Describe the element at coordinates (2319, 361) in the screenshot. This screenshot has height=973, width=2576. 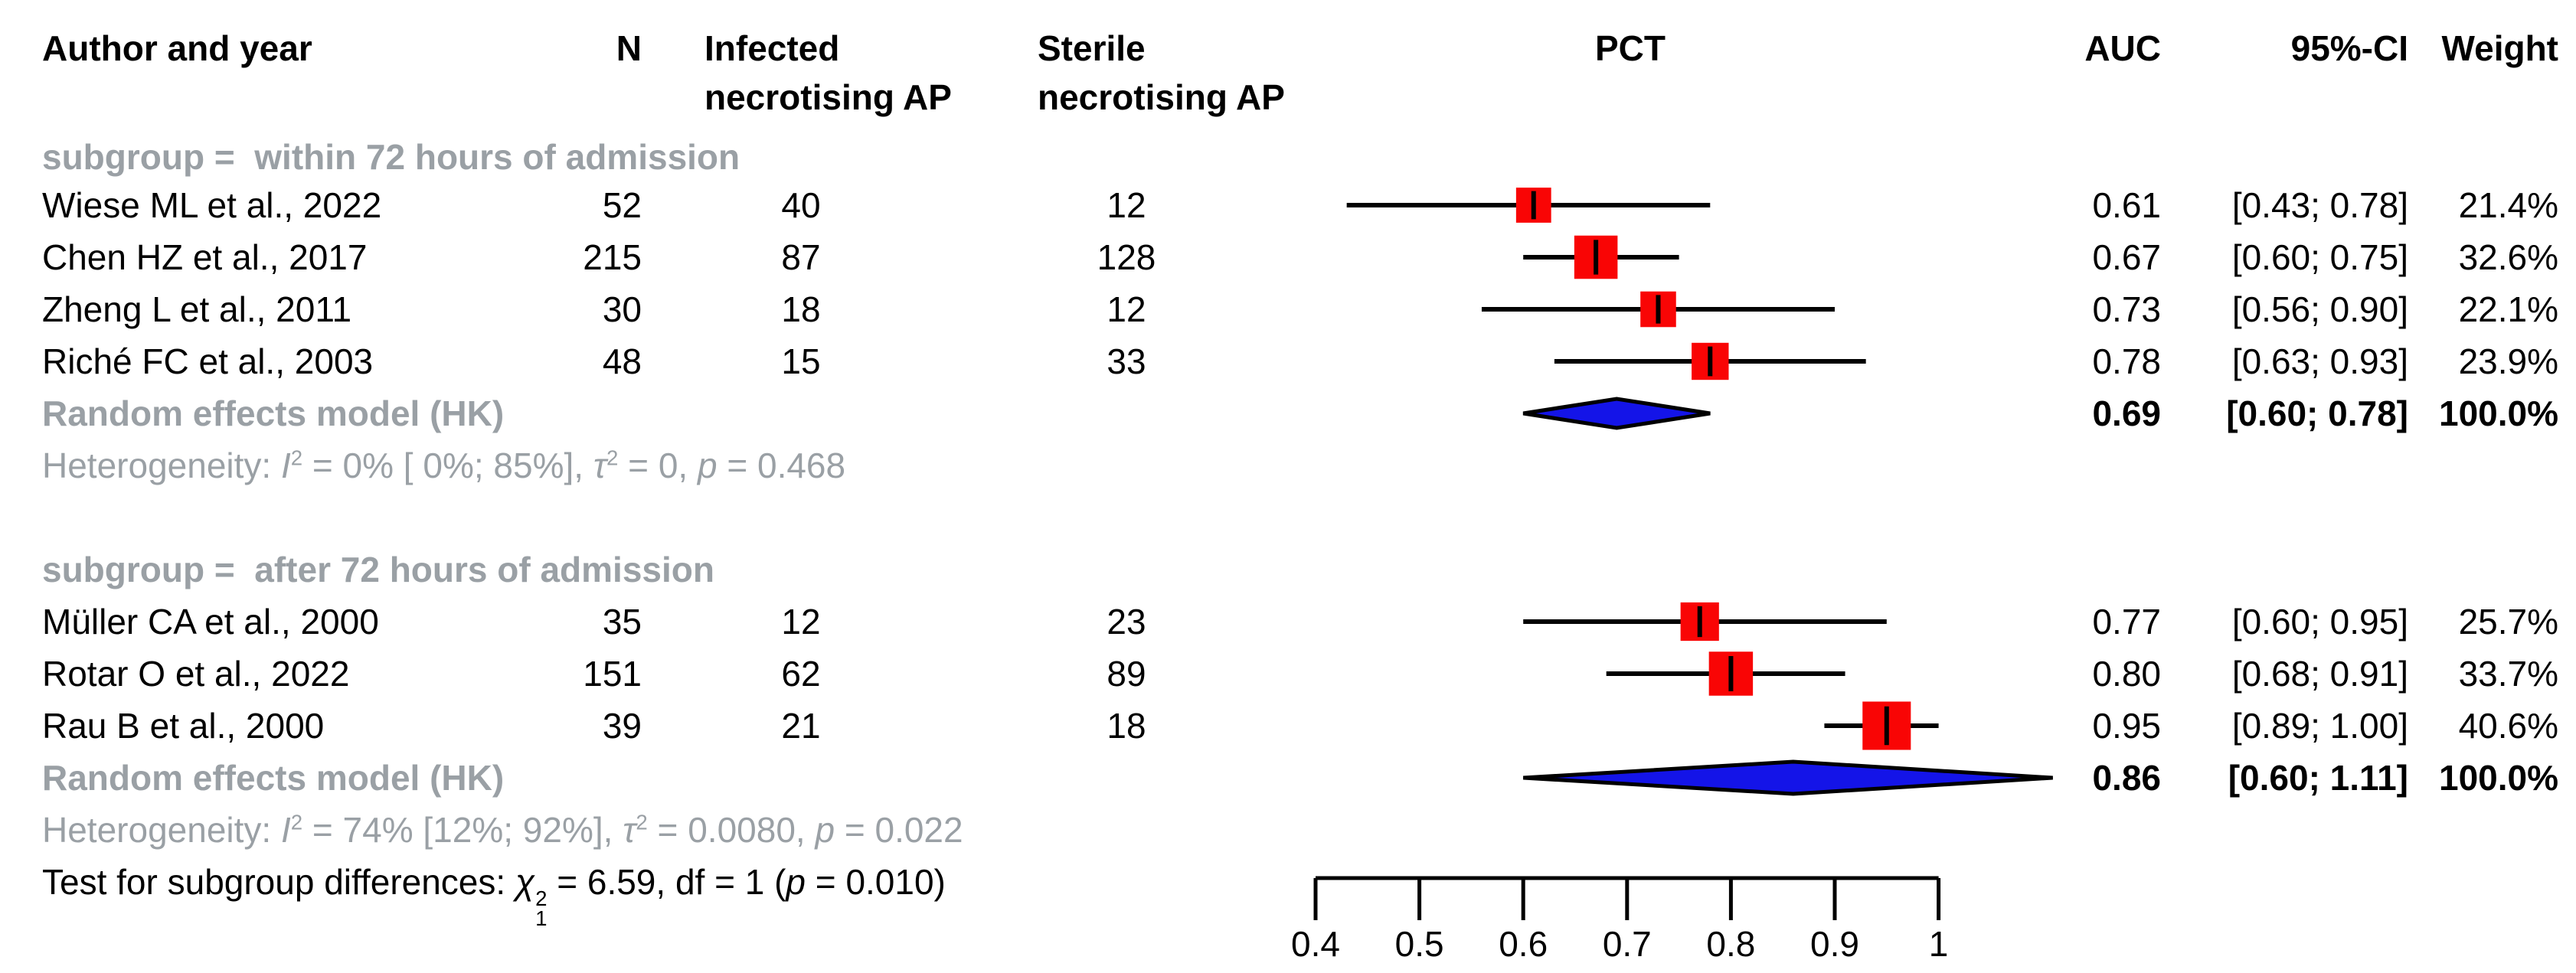
I see `study-ci: [0.63; 0.93]` at that location.